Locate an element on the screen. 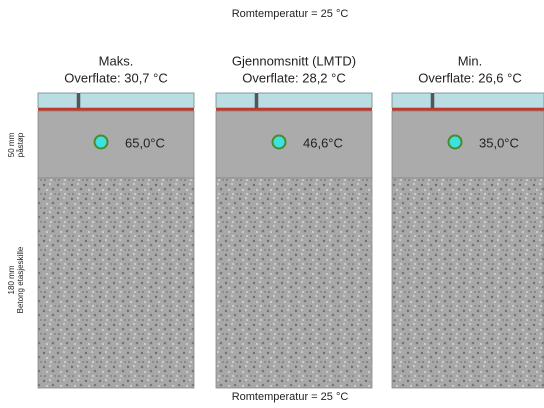  pipe-temperature: 65,0°C is located at coordinates (145, 142).